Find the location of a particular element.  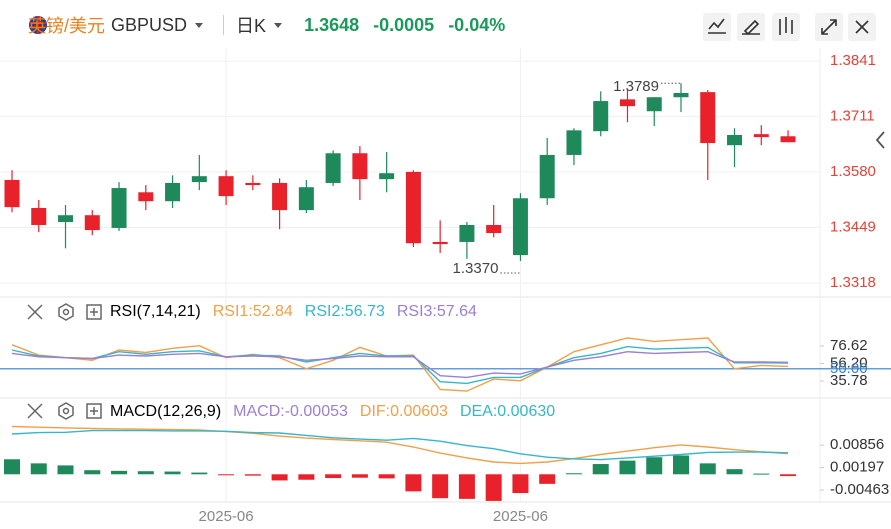

separator is located at coordinates (224, 25).